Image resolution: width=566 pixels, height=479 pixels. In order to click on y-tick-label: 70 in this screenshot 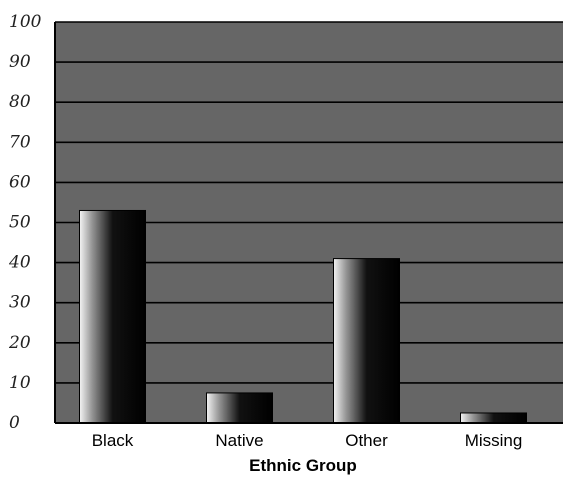, I will do `click(20, 142)`.